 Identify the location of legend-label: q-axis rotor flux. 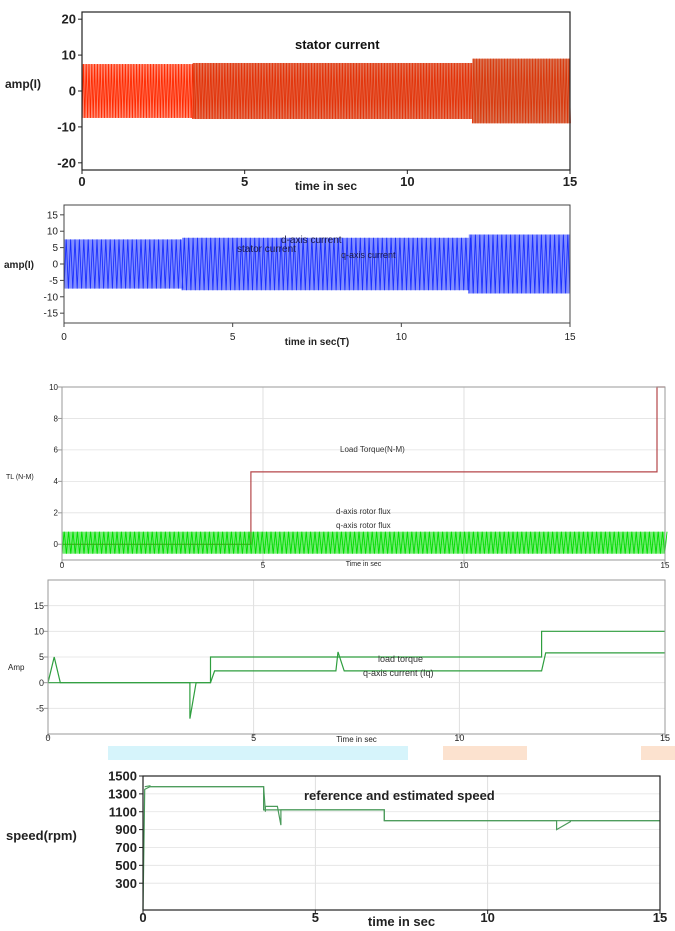
(363, 525).